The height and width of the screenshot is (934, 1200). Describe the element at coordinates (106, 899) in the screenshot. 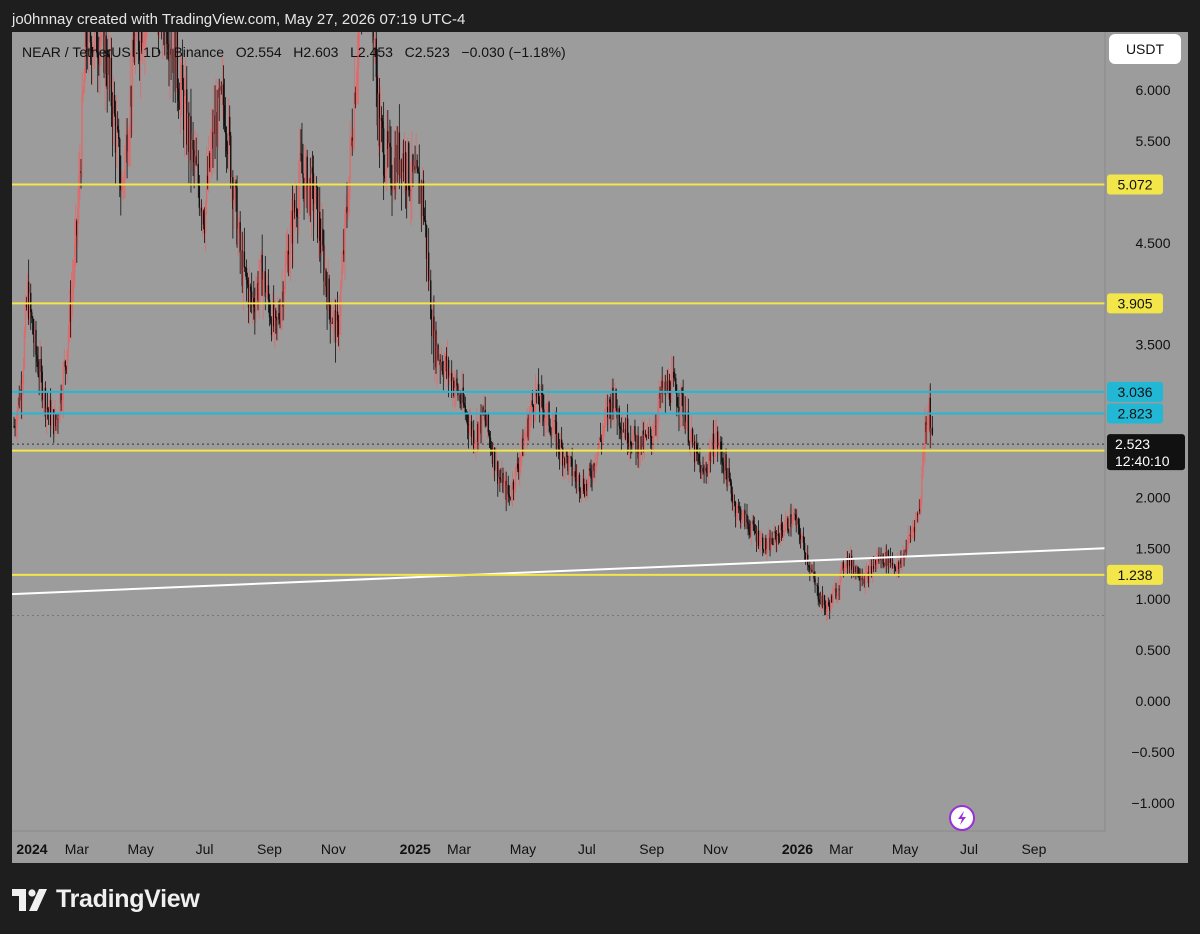

I see `tradingview-logo: TradingView` at that location.